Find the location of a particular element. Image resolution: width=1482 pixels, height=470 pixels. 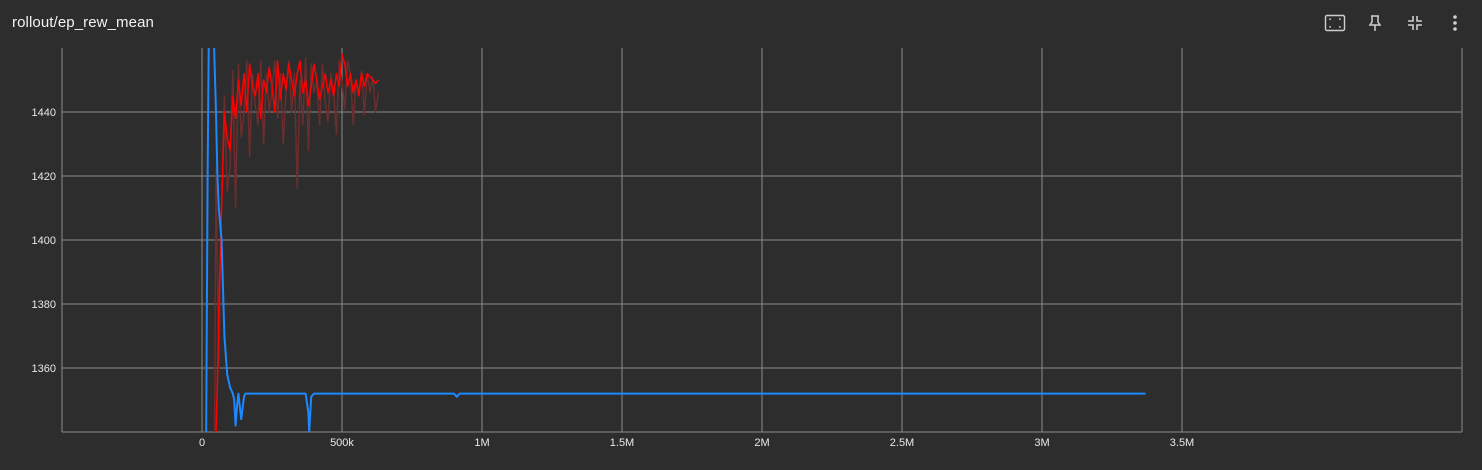

more-options-button is located at coordinates (1455, 23).